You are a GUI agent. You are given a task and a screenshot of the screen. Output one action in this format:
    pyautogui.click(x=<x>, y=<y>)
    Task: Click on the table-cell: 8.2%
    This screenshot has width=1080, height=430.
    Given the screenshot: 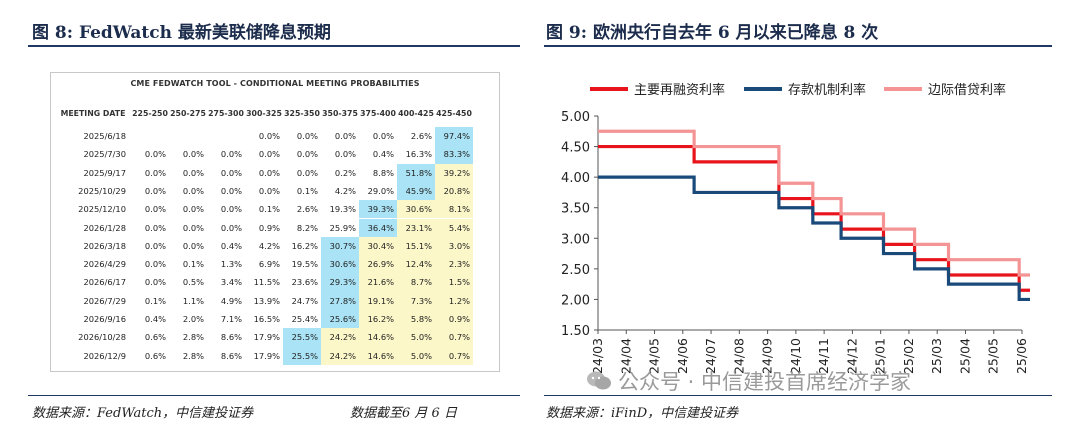 What is the action you would take?
    pyautogui.click(x=307, y=227)
    